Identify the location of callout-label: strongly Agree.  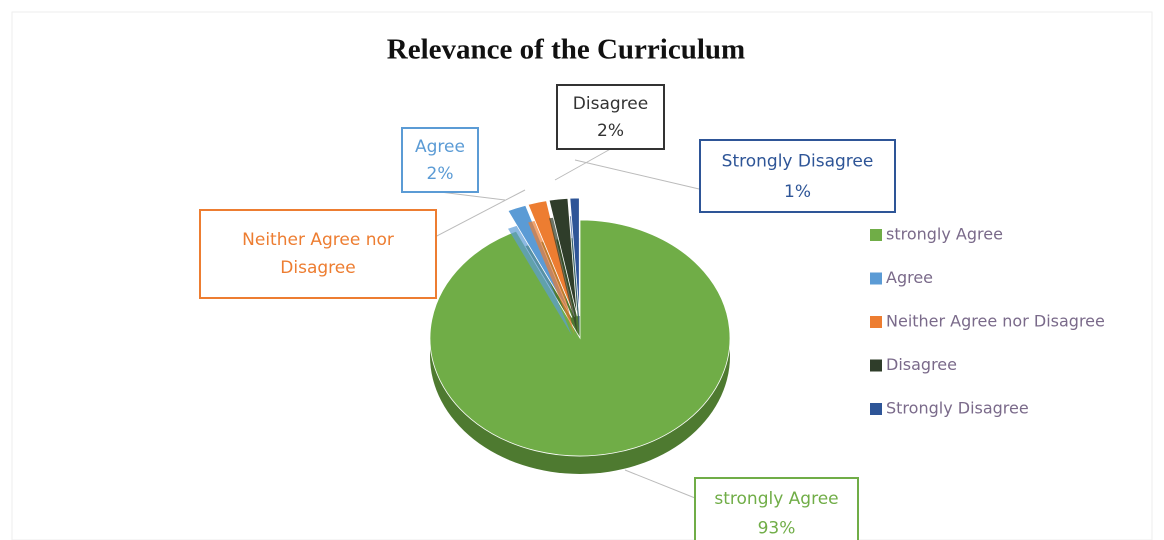
(776, 499).